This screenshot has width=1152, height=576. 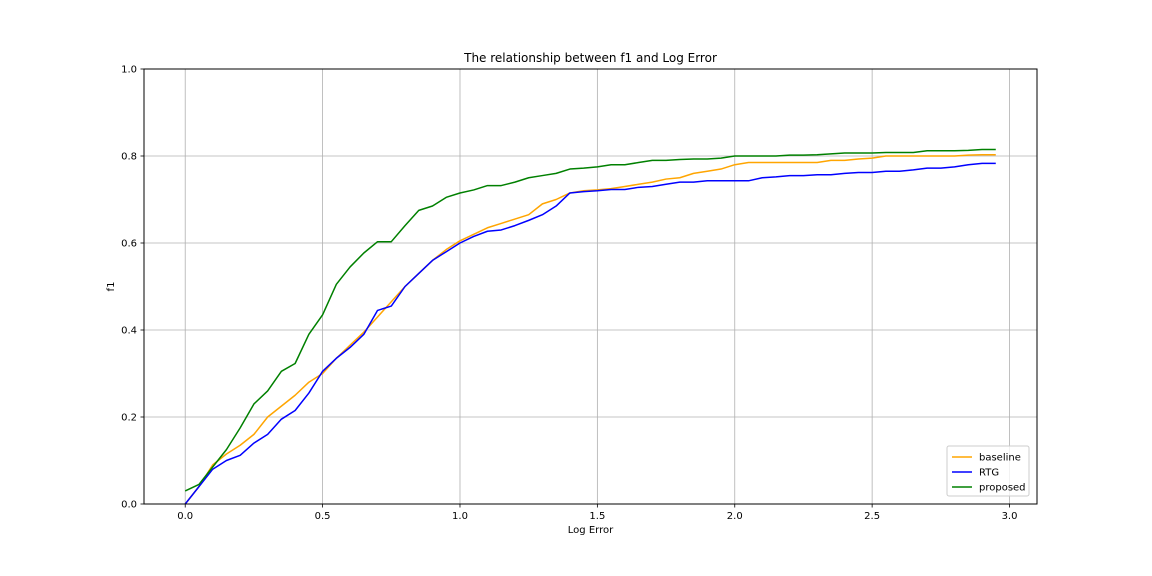 What do you see at coordinates (460, 516) in the screenshot?
I see `x-tick-label: 1.0` at bounding box center [460, 516].